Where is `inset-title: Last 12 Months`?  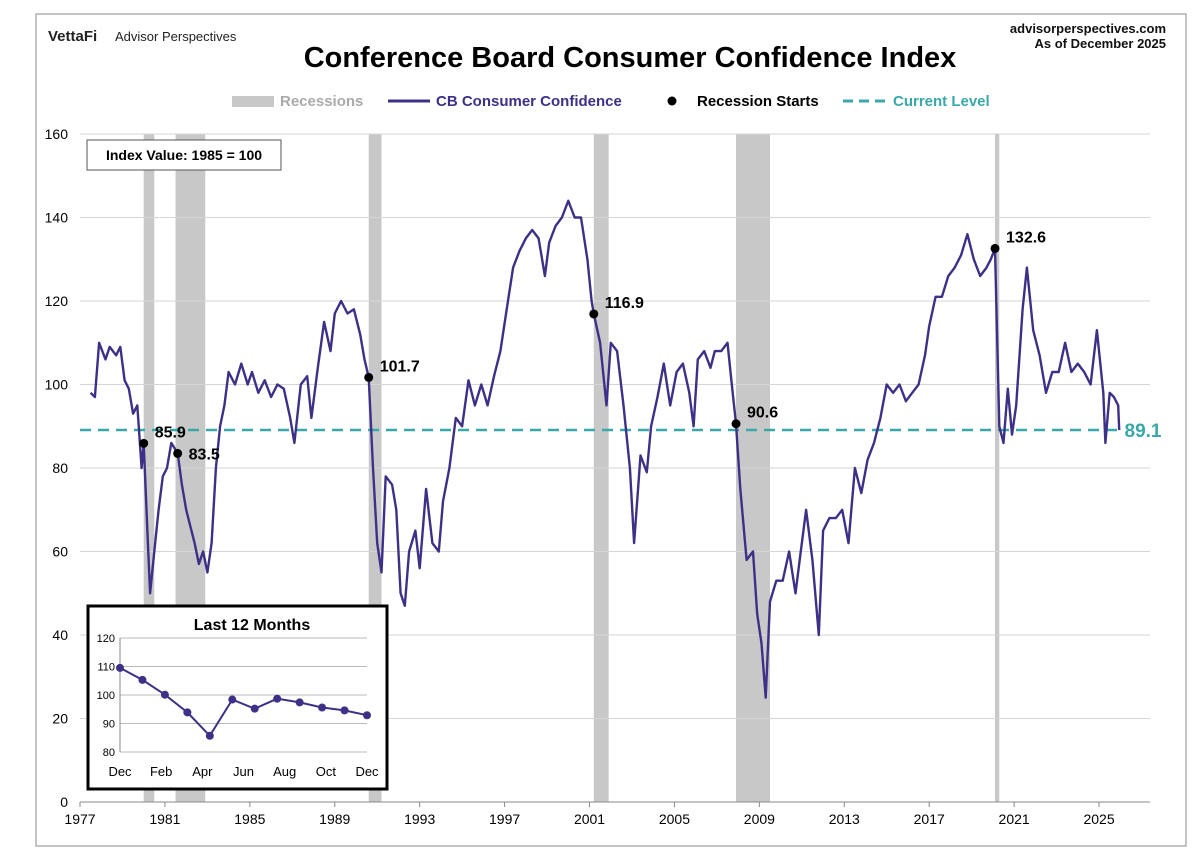
inset-title: Last 12 Months is located at coordinates (252, 625).